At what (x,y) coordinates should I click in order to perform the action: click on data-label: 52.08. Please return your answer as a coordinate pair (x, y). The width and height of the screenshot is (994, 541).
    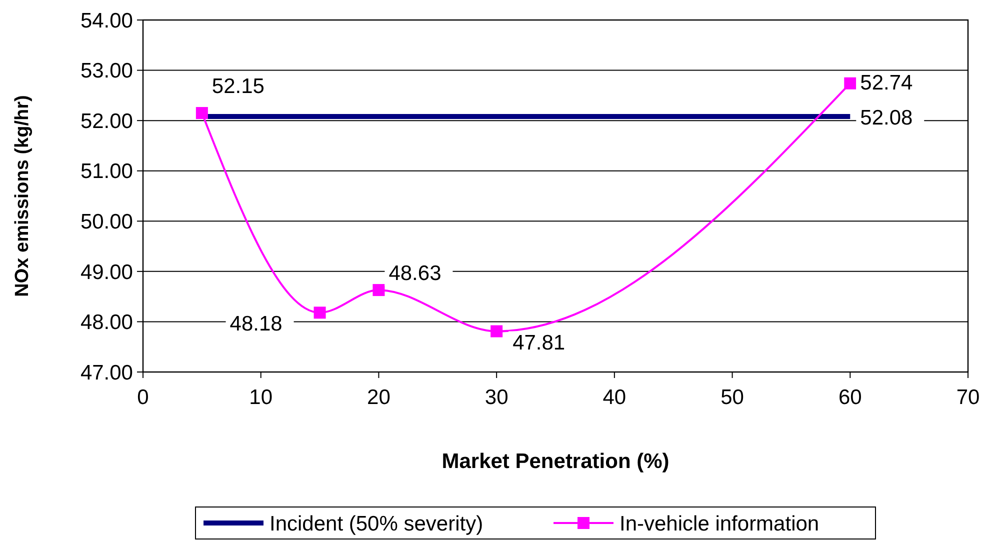
    Looking at the image, I should click on (886, 118).